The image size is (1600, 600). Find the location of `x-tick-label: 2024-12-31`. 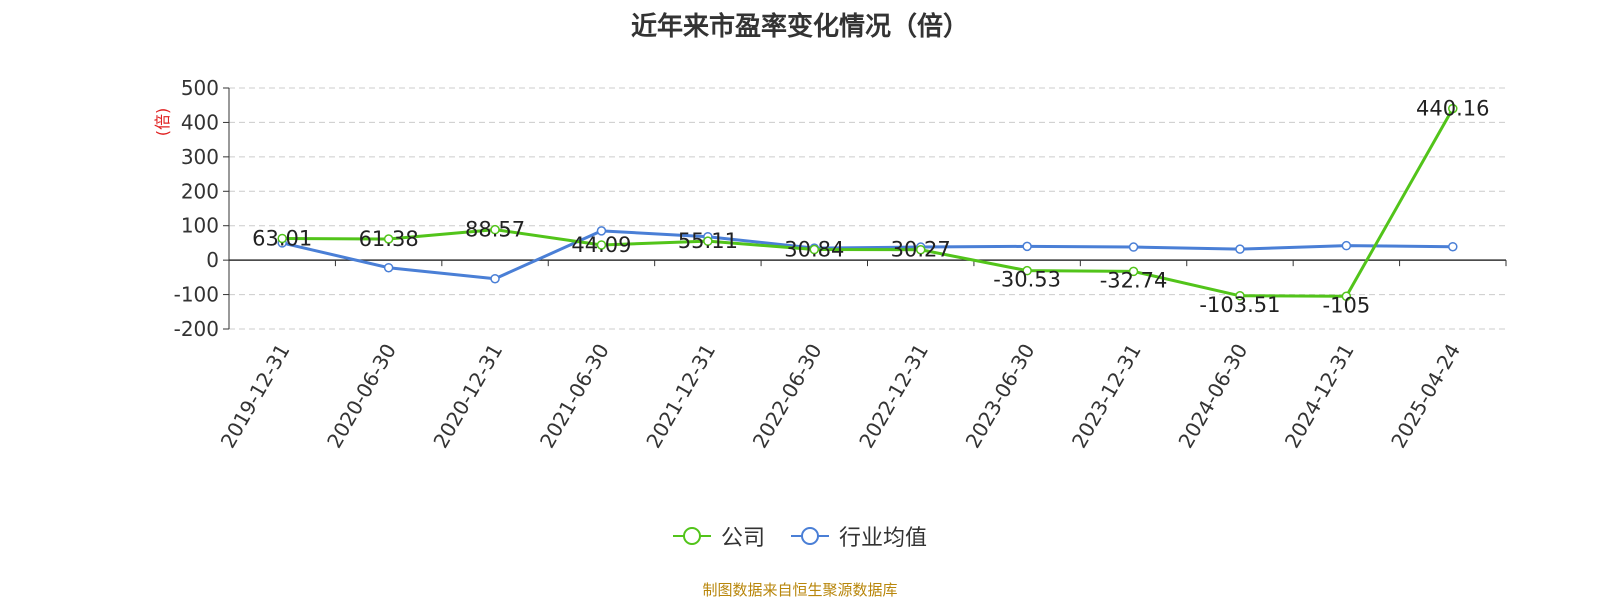

x-tick-label: 2024-12-31 is located at coordinates (1319, 396).